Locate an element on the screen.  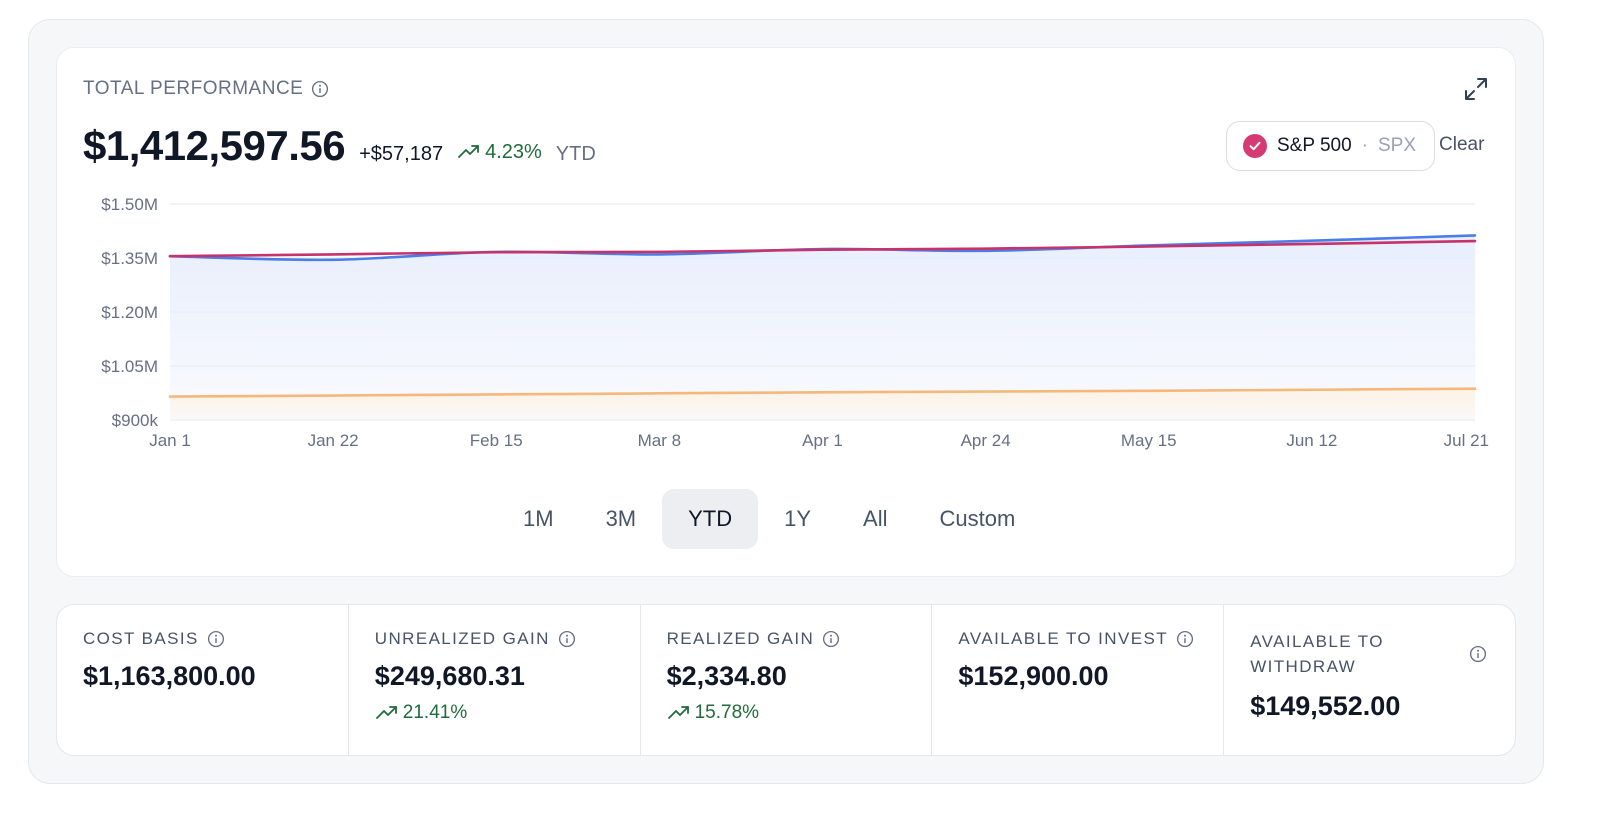
x-tick-label: Apr 1 is located at coordinates (822, 440).